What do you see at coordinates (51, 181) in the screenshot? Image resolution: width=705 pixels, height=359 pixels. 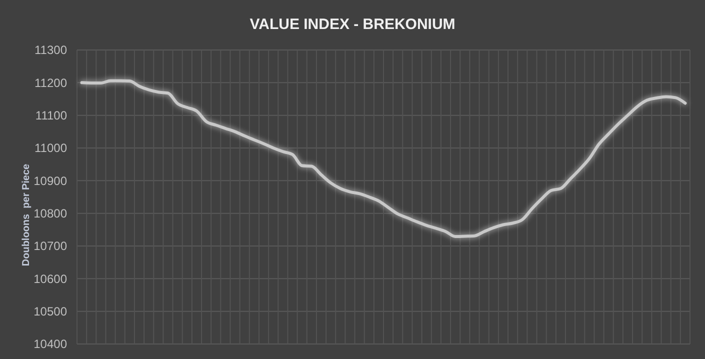 I see `y-tick-label: 10900` at bounding box center [51, 181].